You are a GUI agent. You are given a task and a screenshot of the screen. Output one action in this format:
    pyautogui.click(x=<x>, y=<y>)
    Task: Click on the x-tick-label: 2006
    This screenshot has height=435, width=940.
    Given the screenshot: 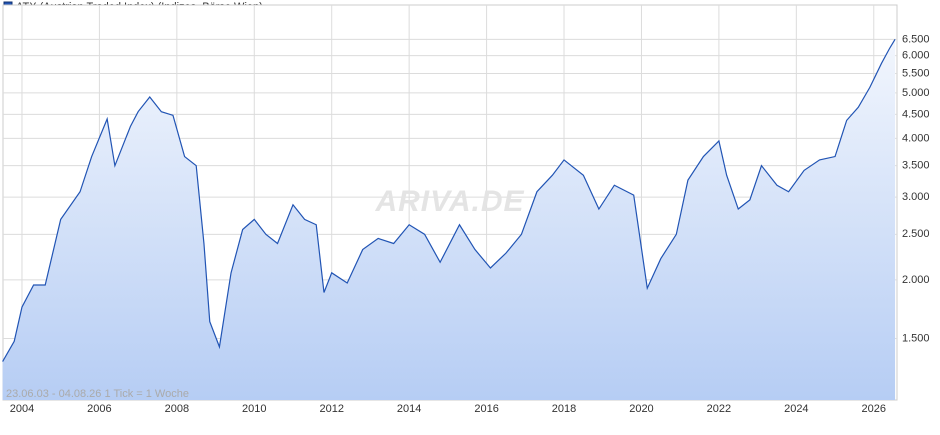 What is the action you would take?
    pyautogui.click(x=99, y=409)
    